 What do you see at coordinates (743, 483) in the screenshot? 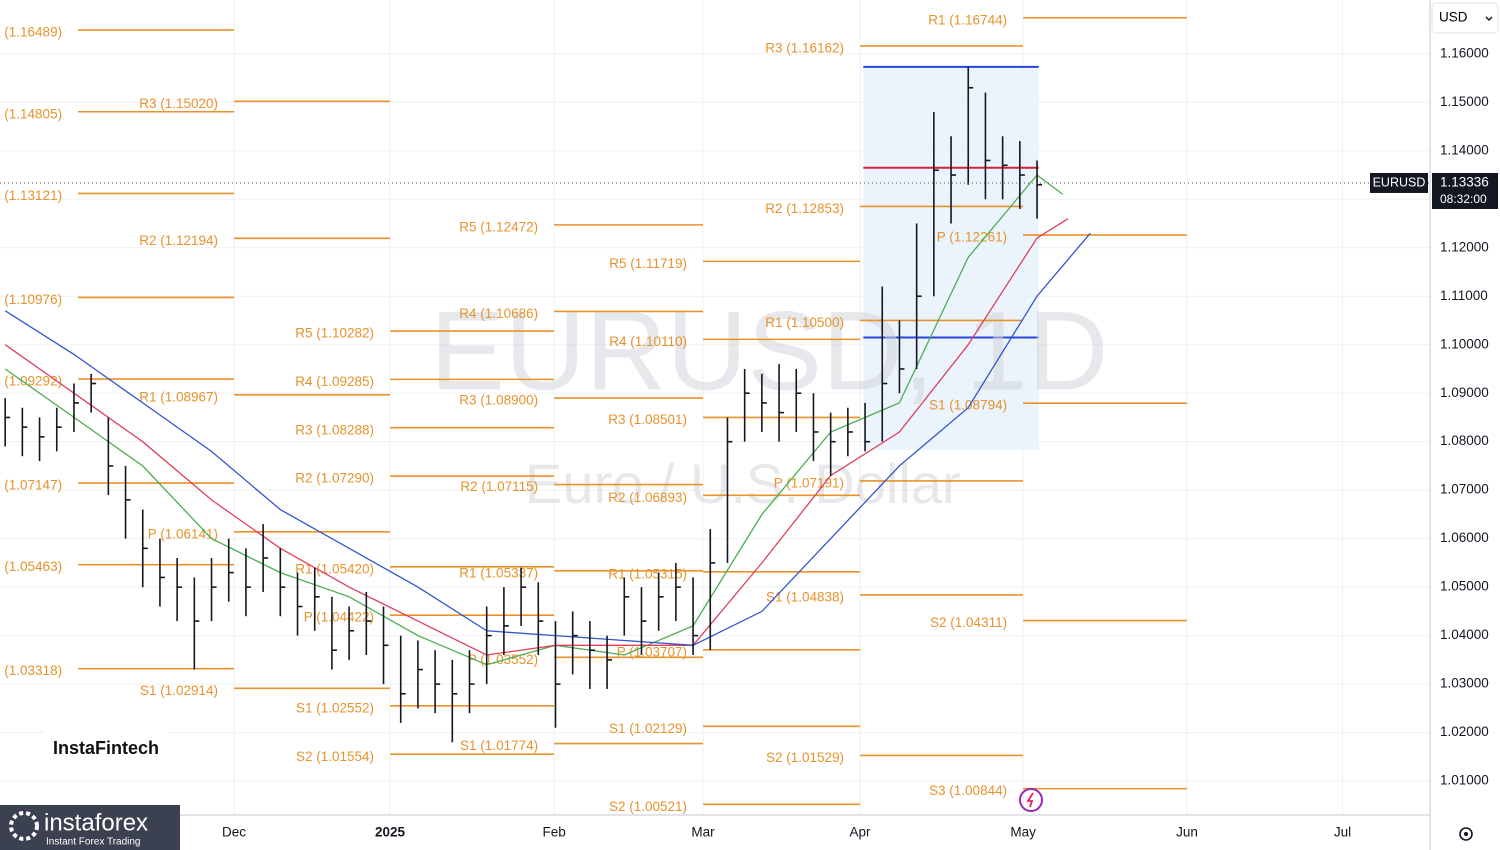
I see `description-watermark: Euro / U.S. Dollar` at bounding box center [743, 483].